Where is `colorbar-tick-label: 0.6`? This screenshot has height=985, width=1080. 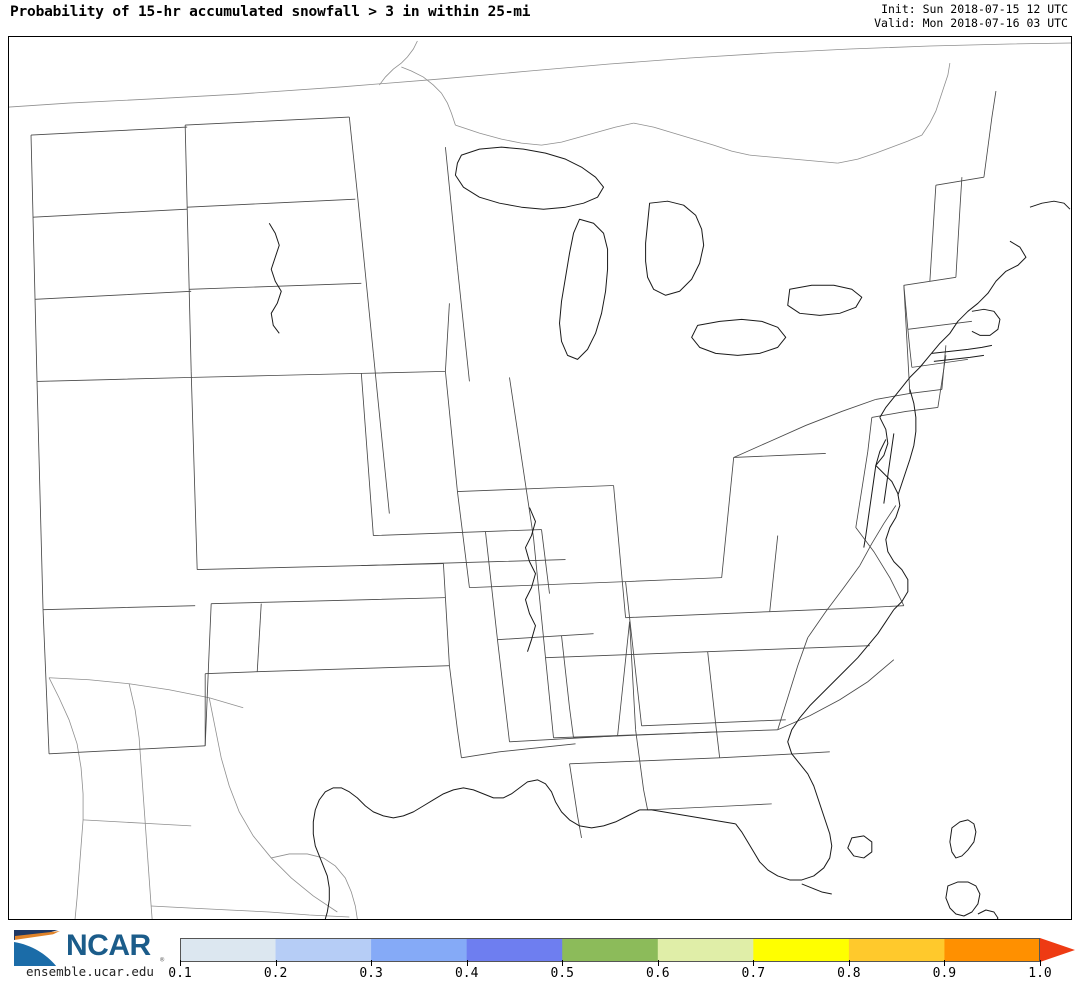
colorbar-tick-label: 0.6 is located at coordinates (658, 973).